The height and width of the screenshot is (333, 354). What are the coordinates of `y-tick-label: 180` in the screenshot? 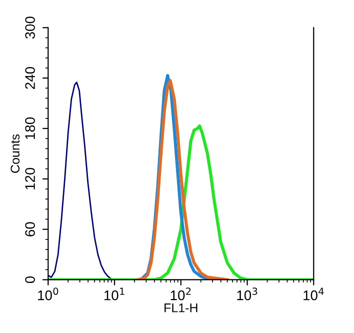 It's located at (30, 128).